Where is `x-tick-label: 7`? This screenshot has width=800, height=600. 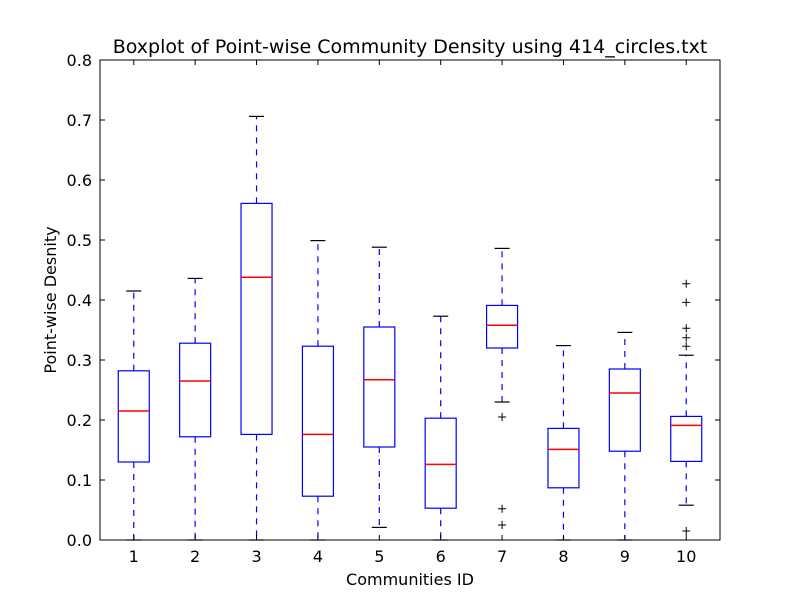 x-tick-label: 7 is located at coordinates (502, 556).